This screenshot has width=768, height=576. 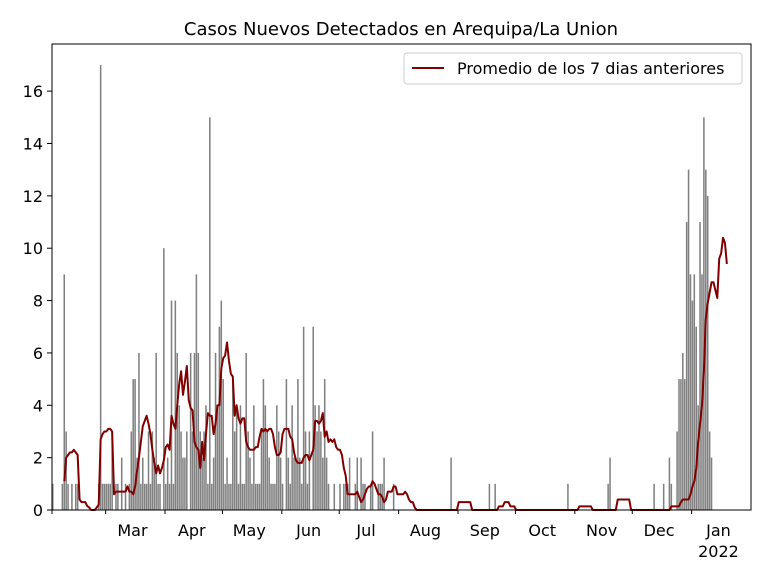 What do you see at coordinates (308, 530) in the screenshot?
I see `x-tick-label: Jun` at bounding box center [308, 530].